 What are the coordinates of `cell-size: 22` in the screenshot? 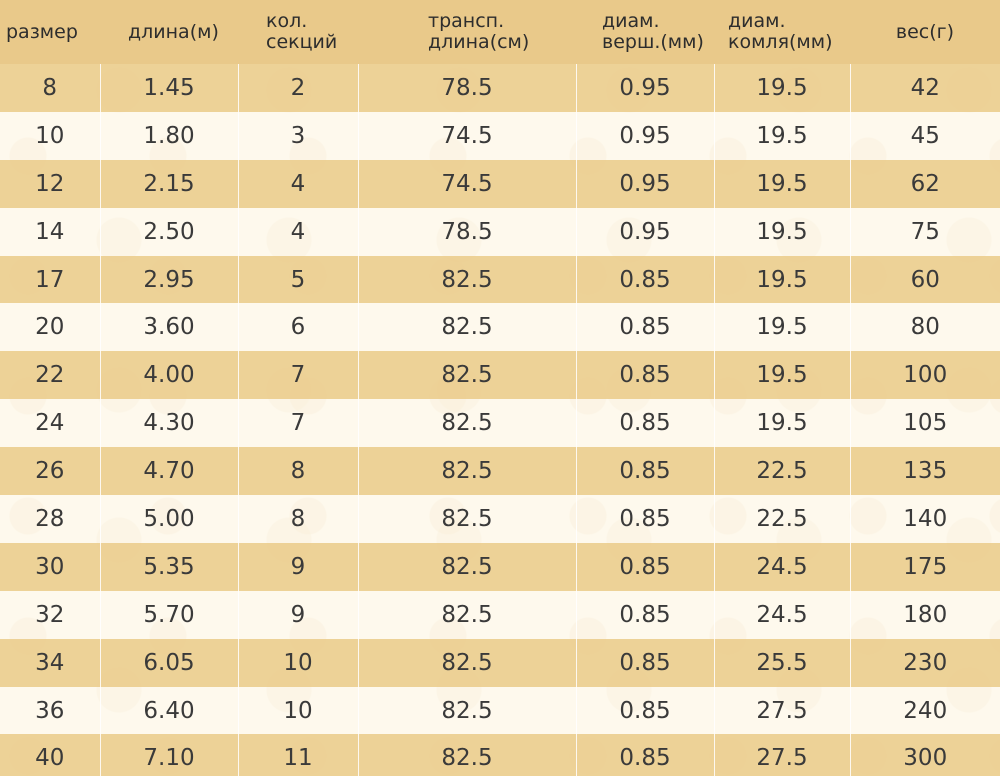 It's located at (50, 375).